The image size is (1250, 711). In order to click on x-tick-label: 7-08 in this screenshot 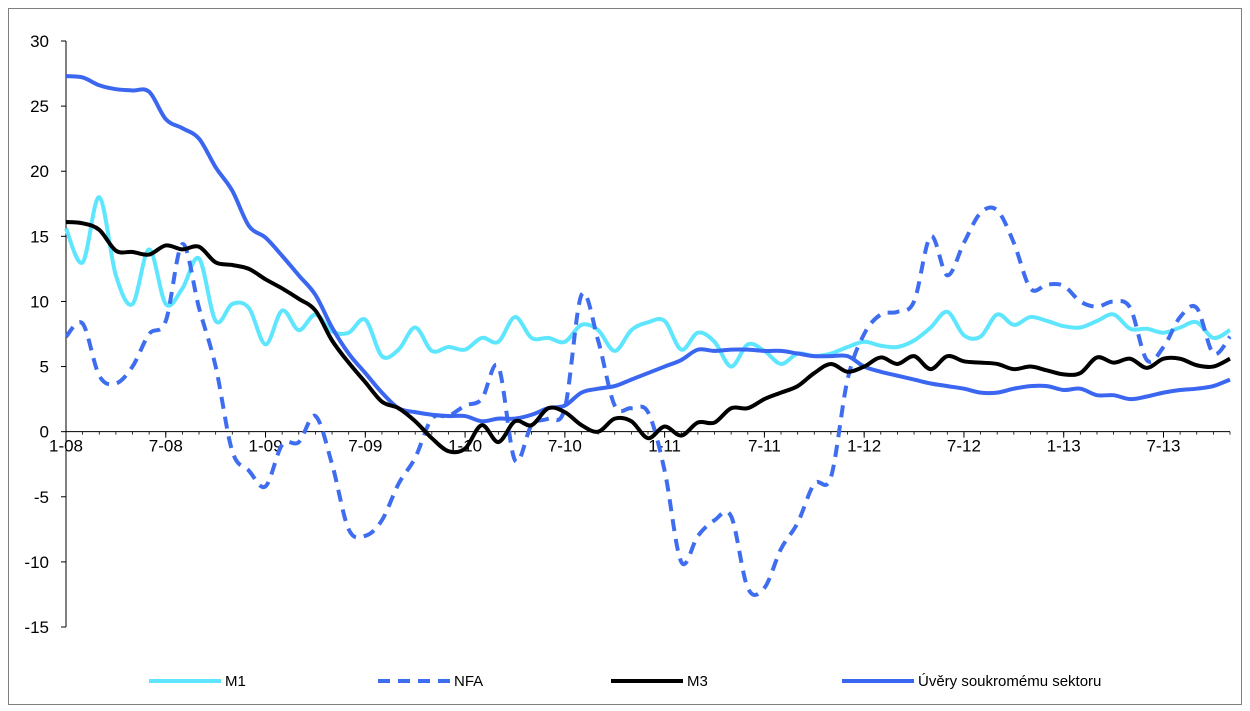, I will do `click(166, 446)`.